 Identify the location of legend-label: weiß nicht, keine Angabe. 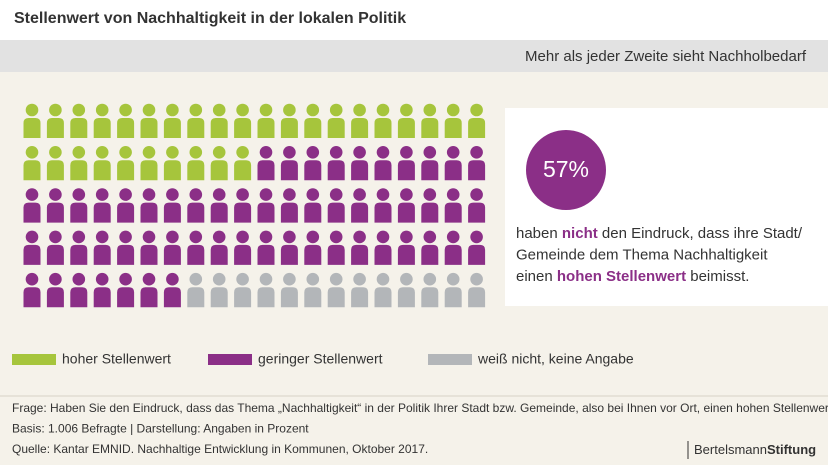
(555, 359).